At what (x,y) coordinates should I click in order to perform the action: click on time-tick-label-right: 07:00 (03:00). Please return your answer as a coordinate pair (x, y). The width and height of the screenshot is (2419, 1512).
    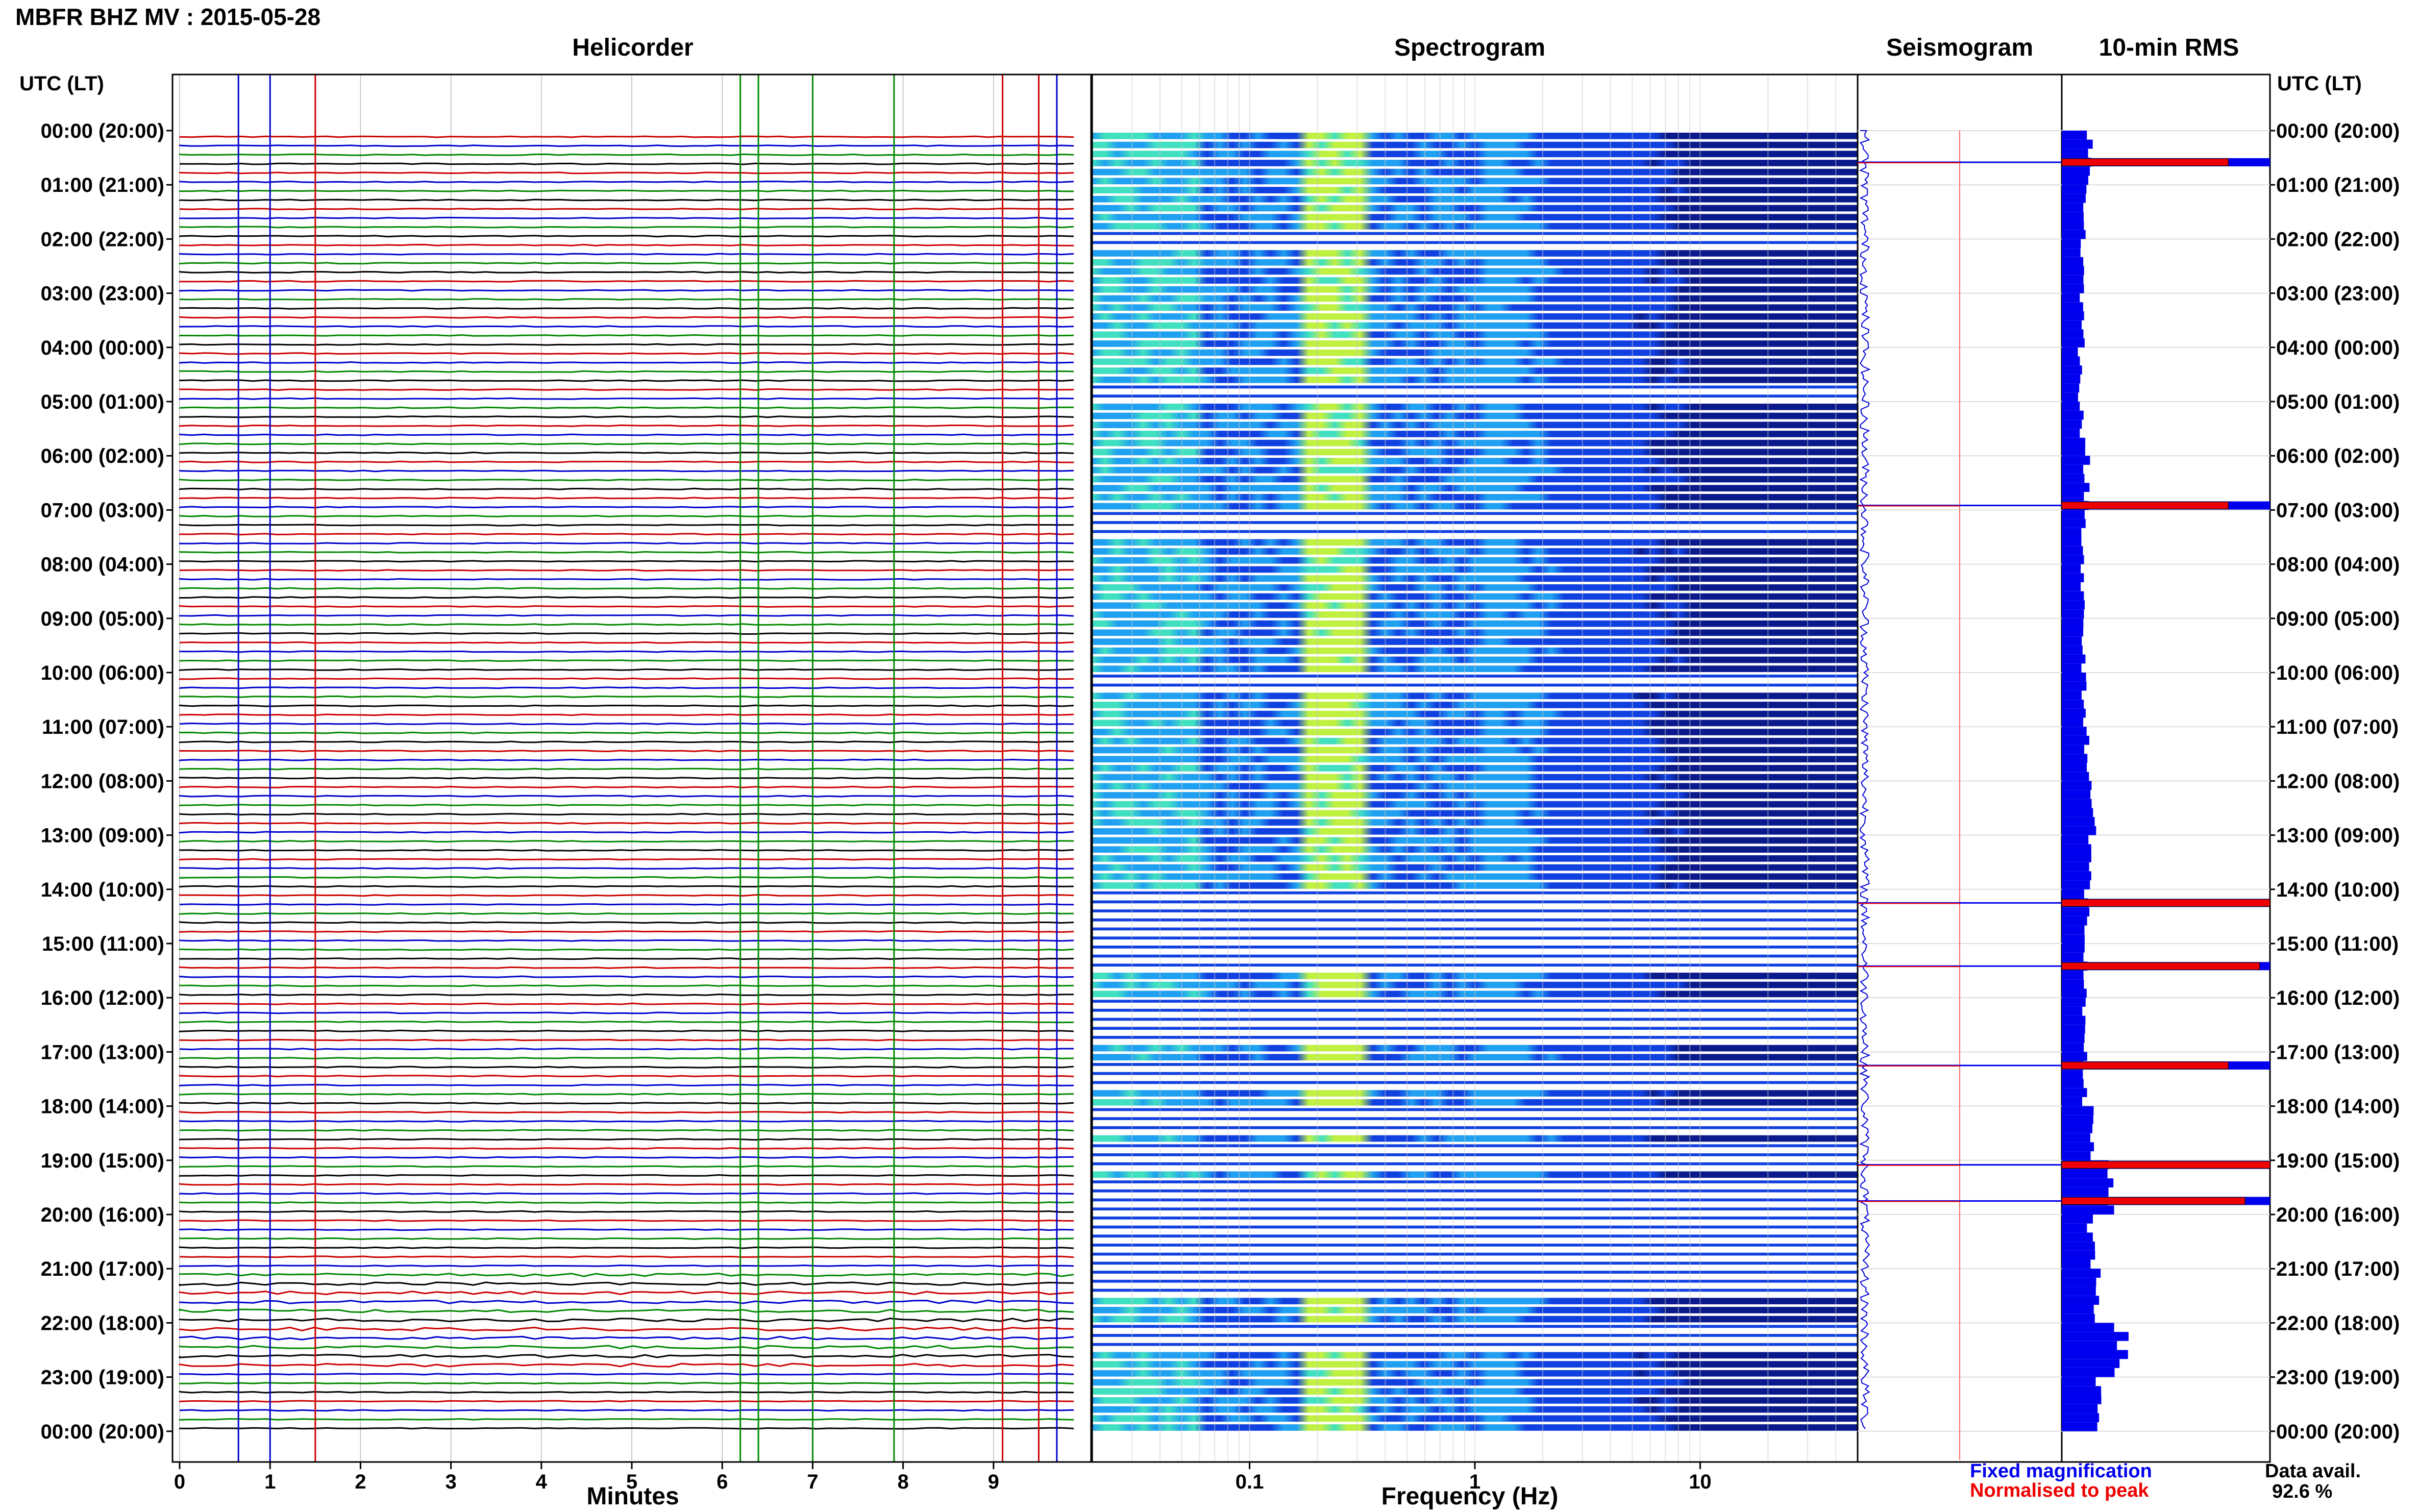
    Looking at the image, I should click on (2338, 510).